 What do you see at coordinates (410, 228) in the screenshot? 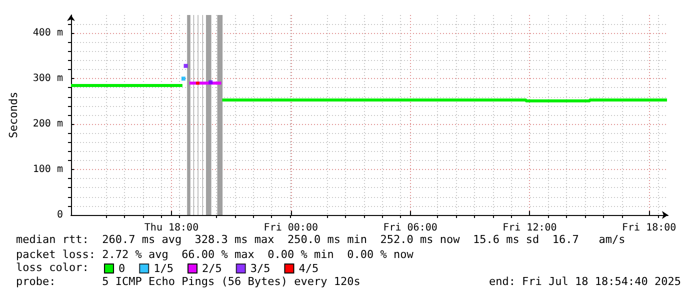
I see `x-tick-label: Fri 06:00` at bounding box center [410, 228].